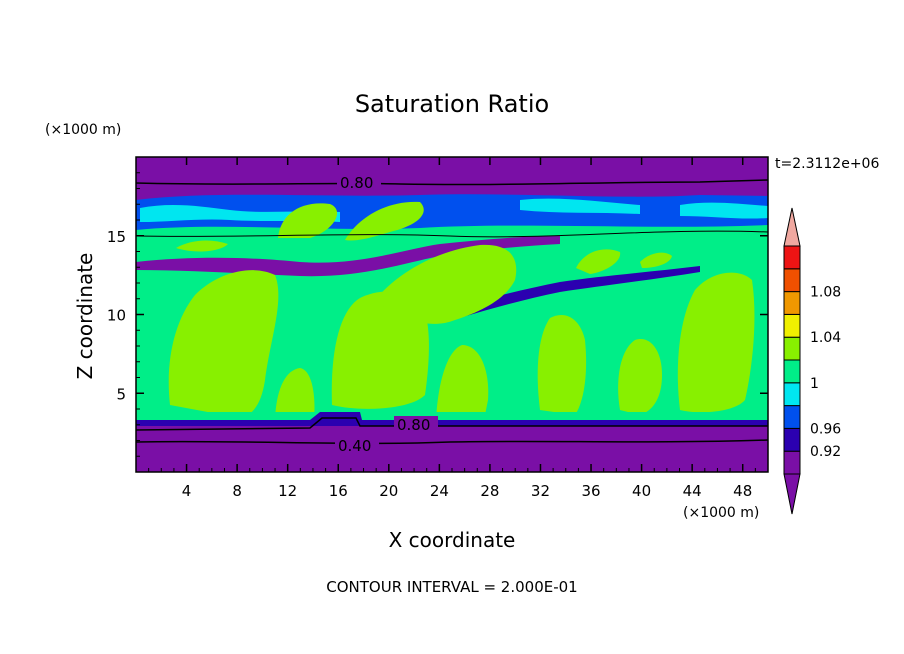  Describe the element at coordinates (439, 491) in the screenshot. I see `x-tick-label: 24` at that location.